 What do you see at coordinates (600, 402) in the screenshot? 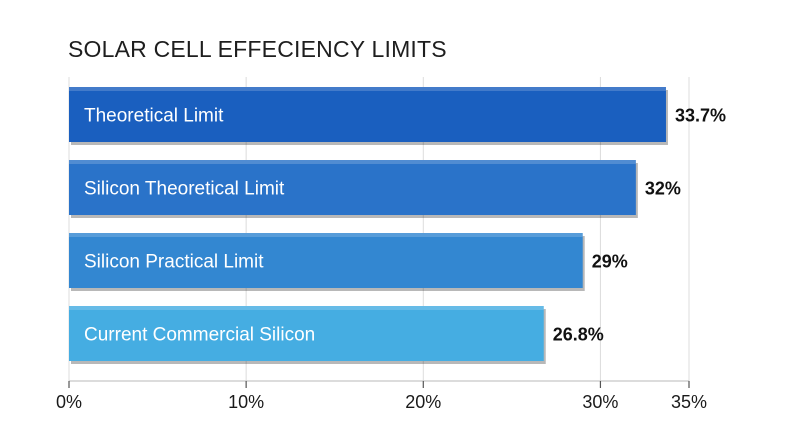
I see `x-tick-label: 30%` at bounding box center [600, 402].